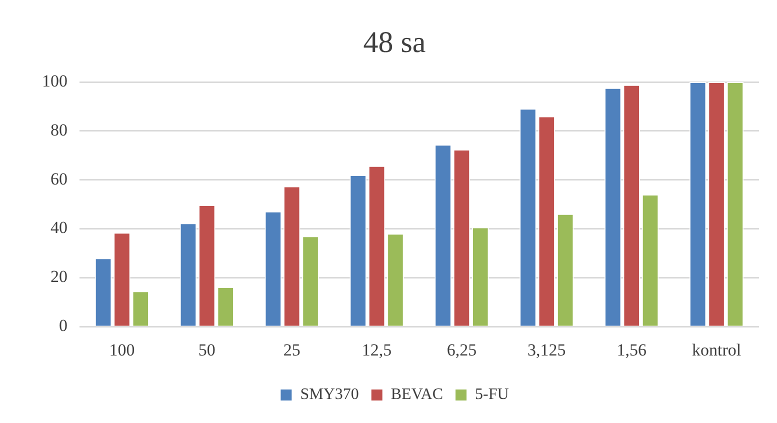  Describe the element at coordinates (461, 350) in the screenshot. I see `x-tick-label: 6,25` at that location.